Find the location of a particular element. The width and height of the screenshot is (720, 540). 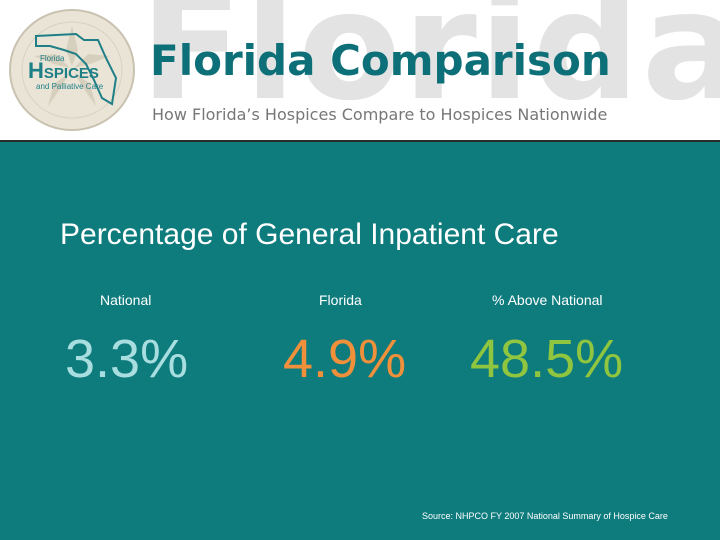

label-above-national: % Above National is located at coordinates (547, 300).